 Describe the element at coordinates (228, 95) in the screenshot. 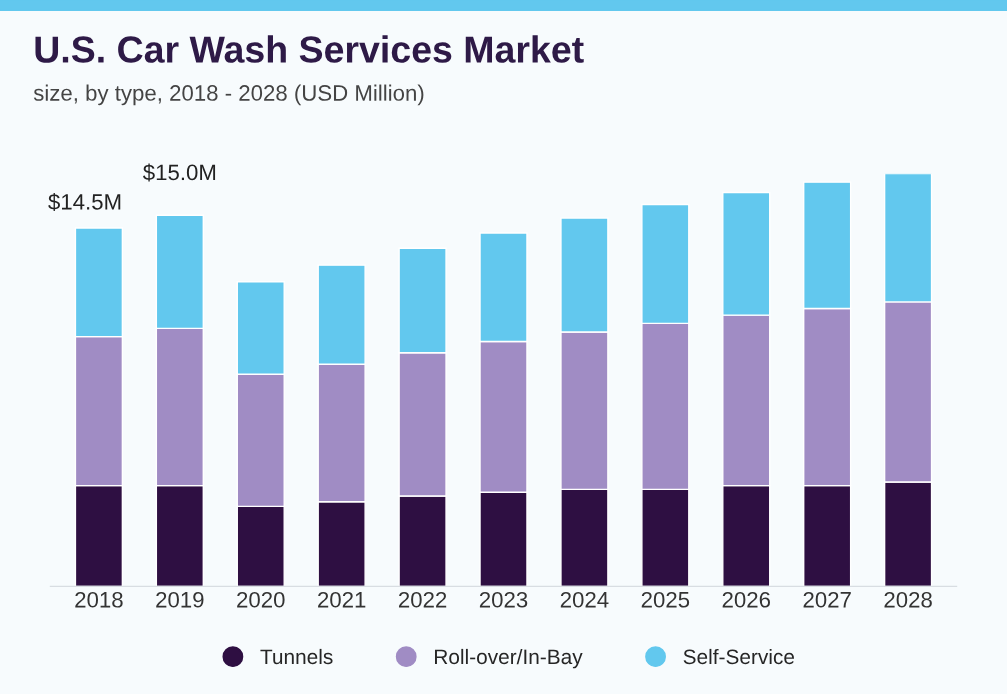

I see `chart-subtitle: size, by type, 2018 - 2028 (USD Million)` at that location.